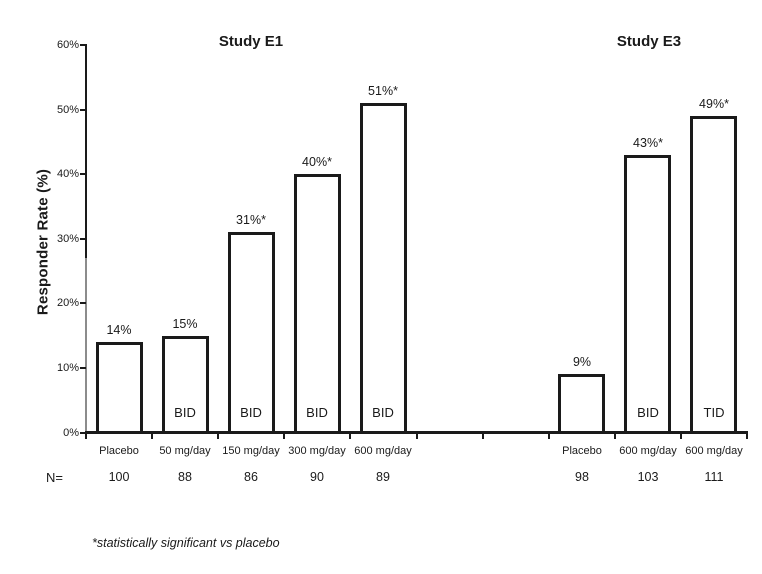 This screenshot has height=574, width=762. What do you see at coordinates (185, 324) in the screenshot?
I see `bar-value-label: 15%` at bounding box center [185, 324].